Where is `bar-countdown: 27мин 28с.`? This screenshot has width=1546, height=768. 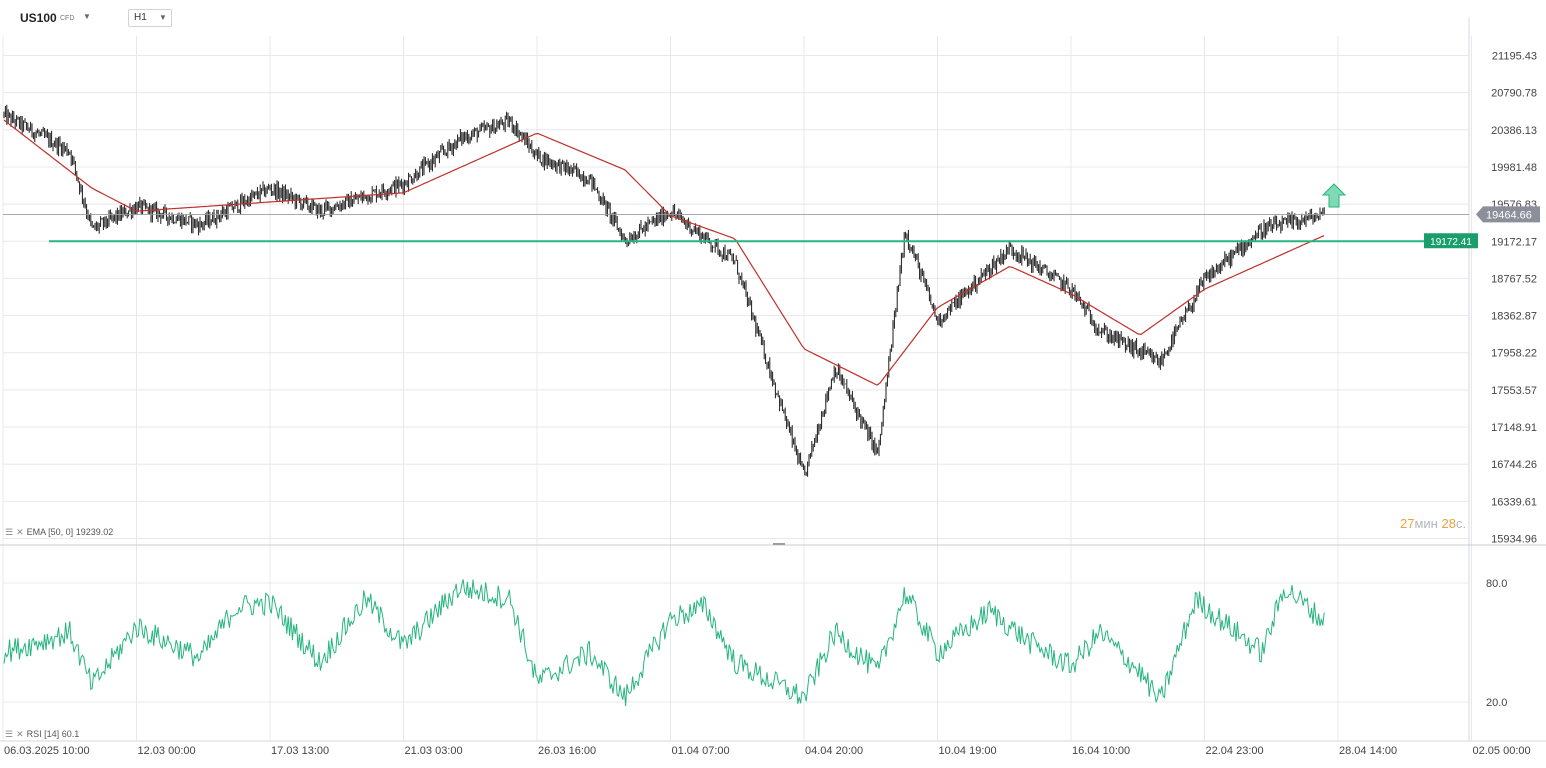 bar-countdown: 27мин 28с. is located at coordinates (1433, 523).